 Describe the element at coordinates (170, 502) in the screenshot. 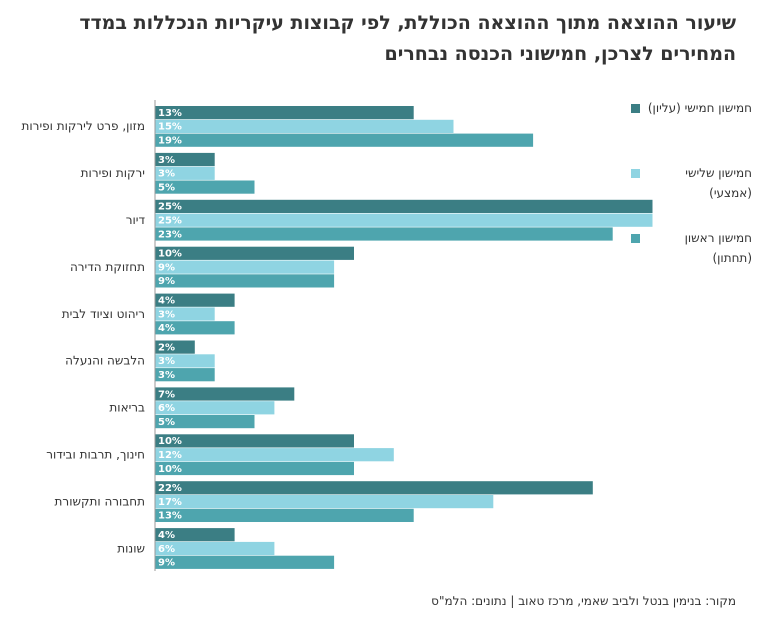

I see `value-label: 17%` at that location.